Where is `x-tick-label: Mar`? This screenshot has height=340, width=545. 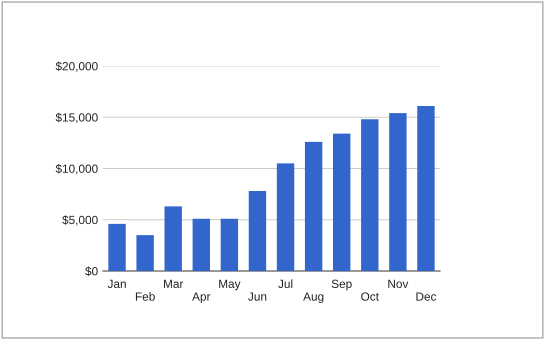 x-tick-label: Mar is located at coordinates (174, 284).